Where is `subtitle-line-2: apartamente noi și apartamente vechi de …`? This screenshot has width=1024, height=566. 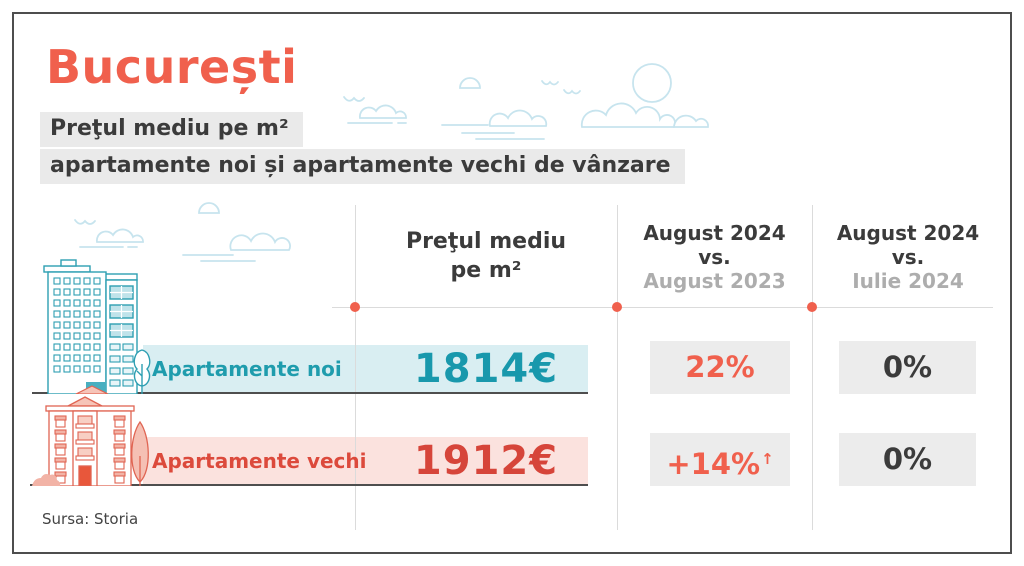 subtitle-line-2: apartamente noi și apartamente vechi de … is located at coordinates (362, 166).